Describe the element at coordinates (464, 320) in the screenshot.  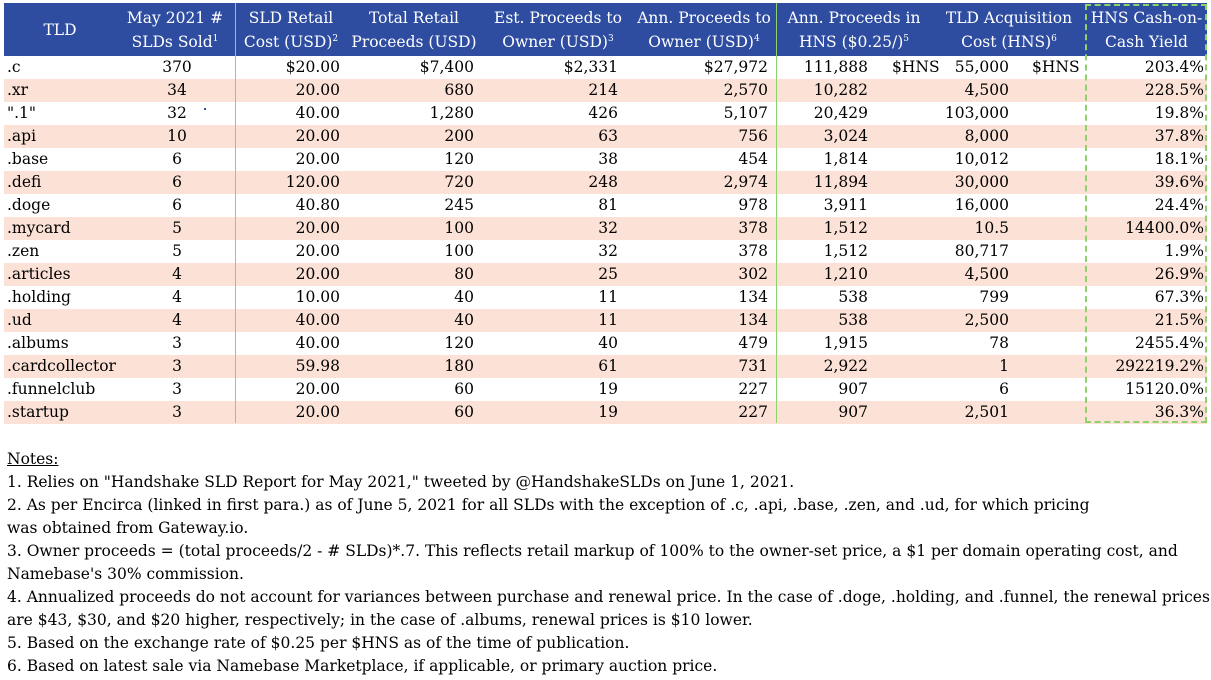
I see `cell-total: 40` at that location.